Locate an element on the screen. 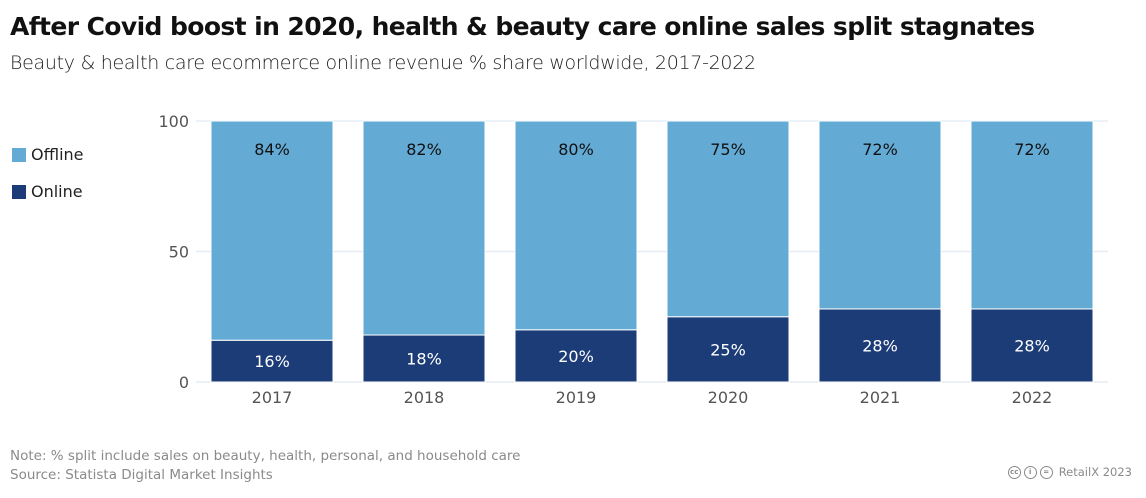 This screenshot has height=498, width=1146. y-tick-label: 100 is located at coordinates (173, 121).